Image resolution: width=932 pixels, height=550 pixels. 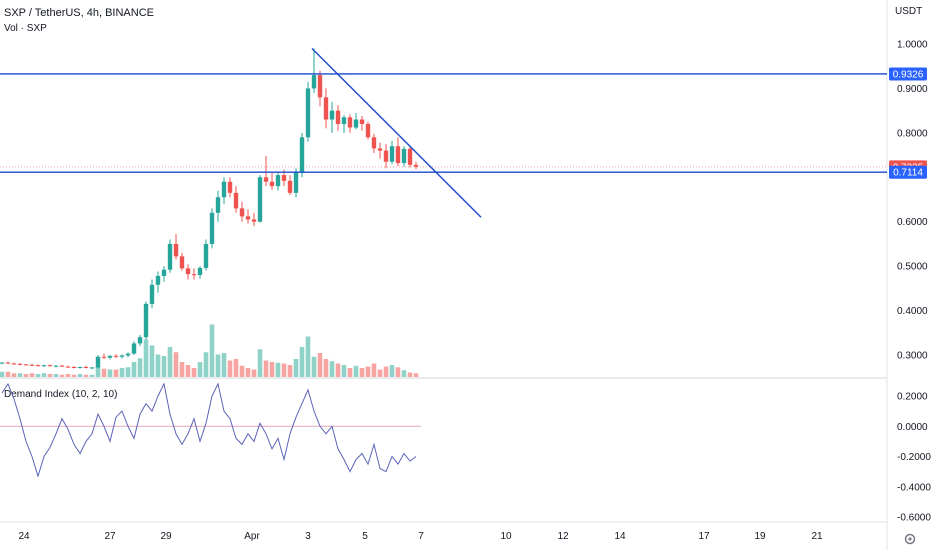 I want to click on time-tick-label: 19, so click(x=760, y=536).